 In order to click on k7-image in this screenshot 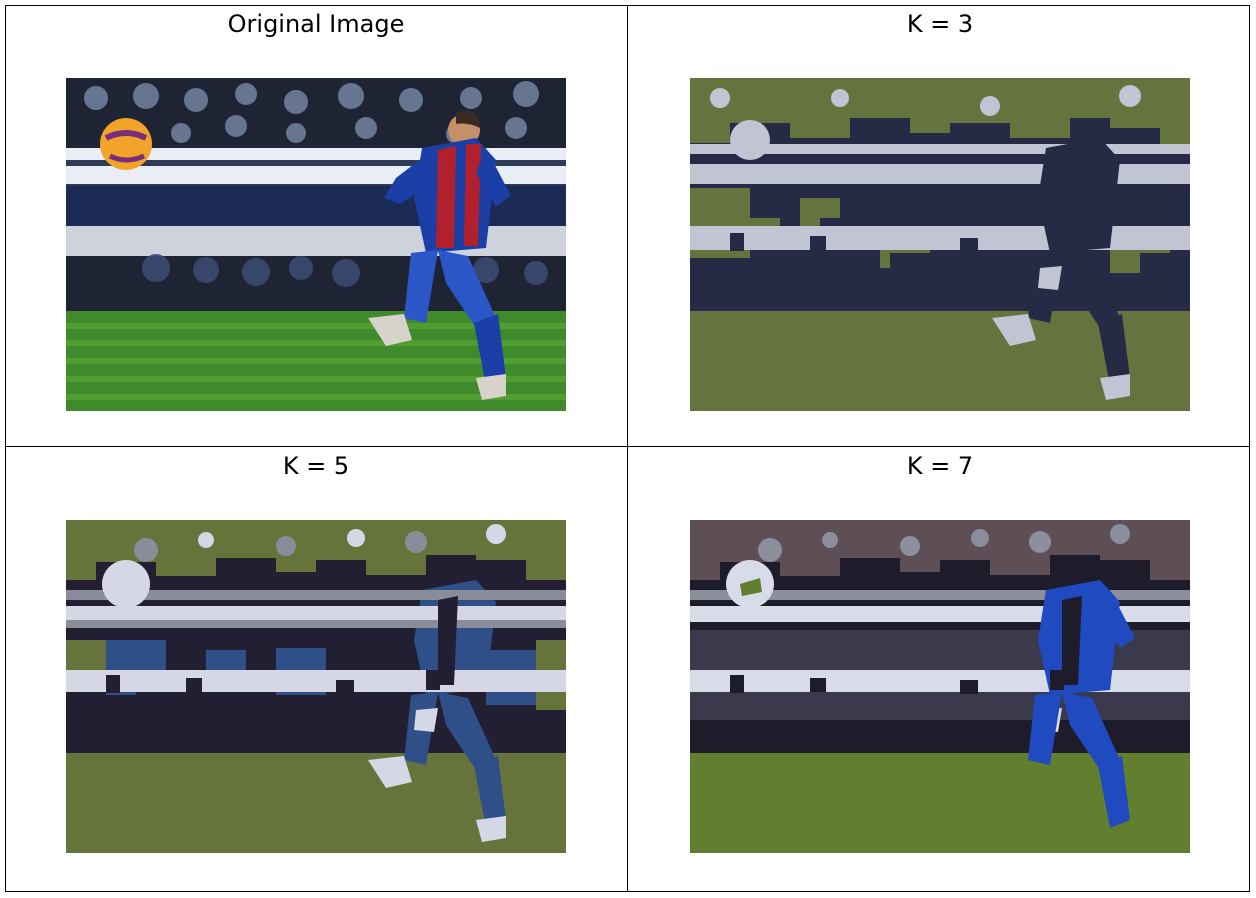, I will do `click(940, 686)`.